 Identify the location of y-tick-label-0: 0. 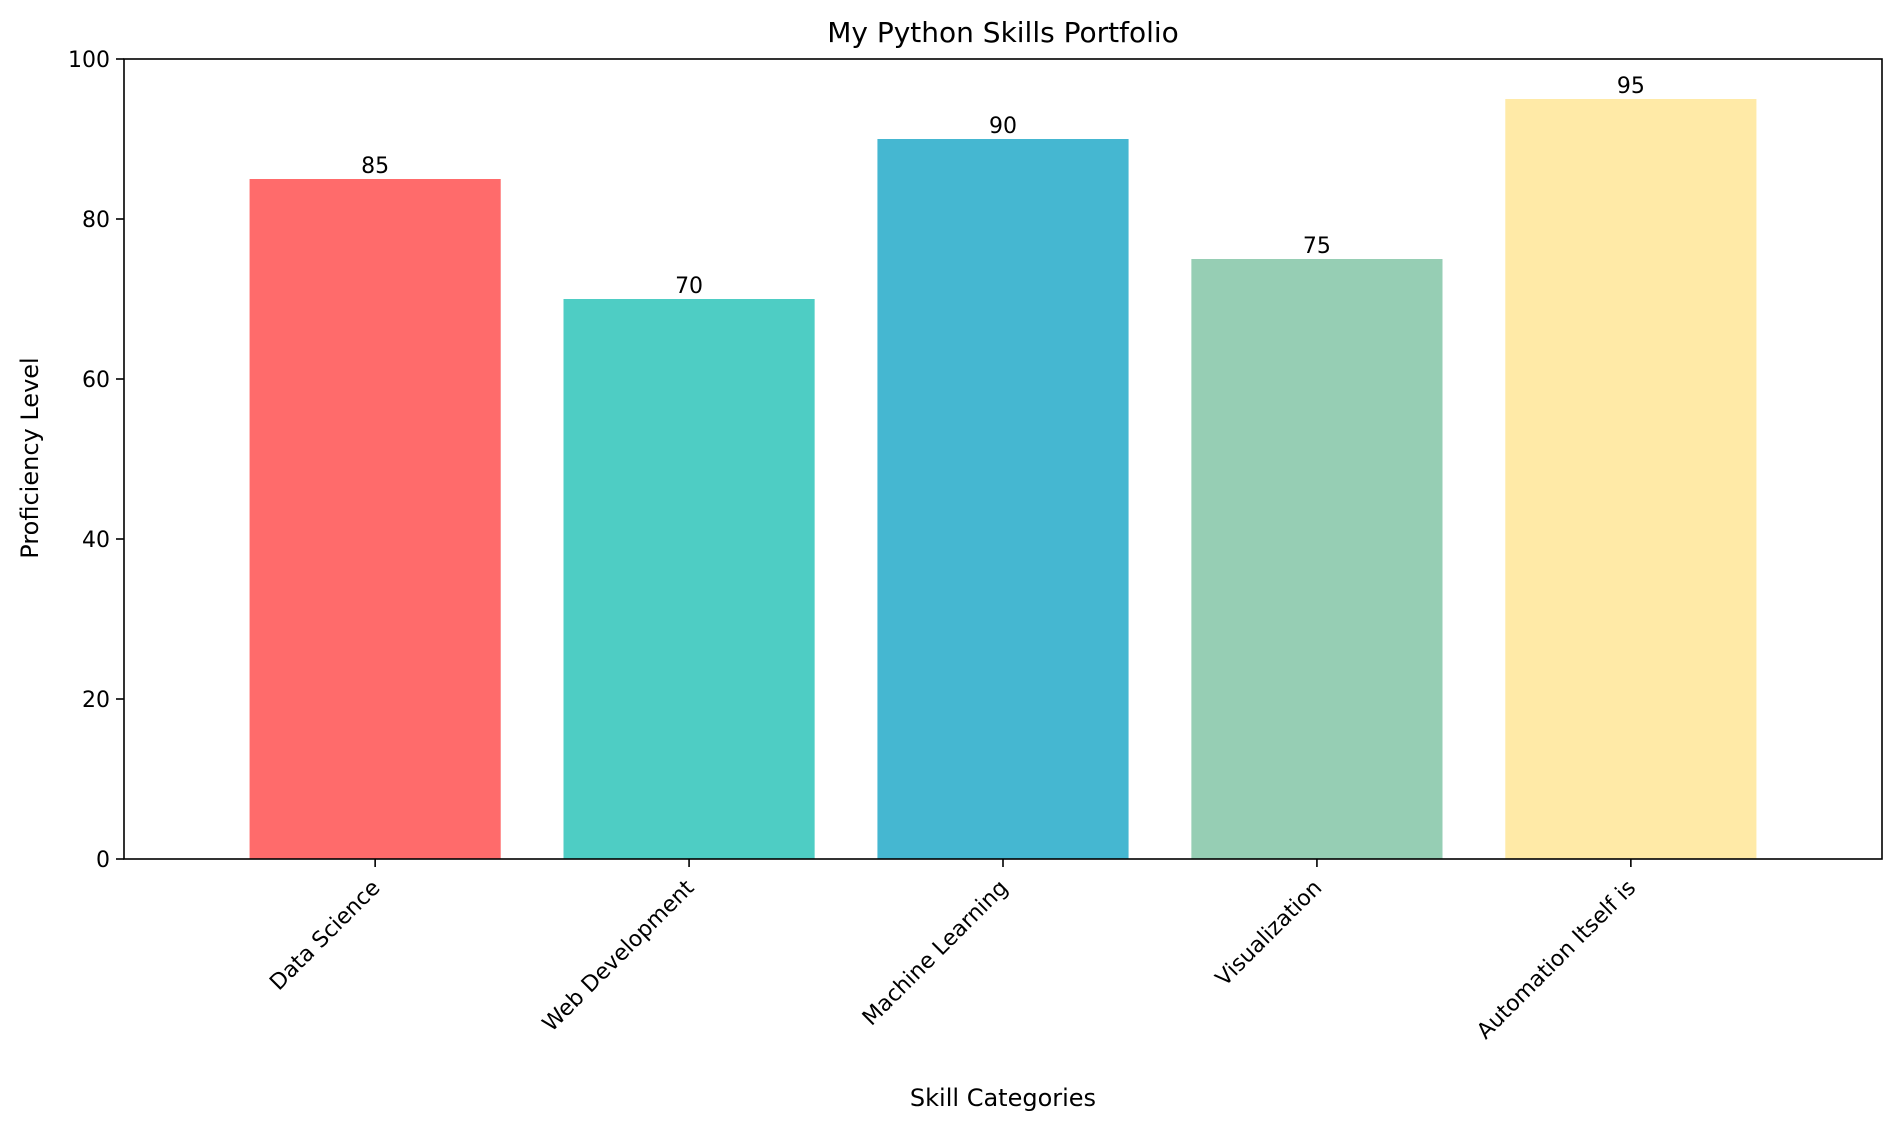
(103, 860).